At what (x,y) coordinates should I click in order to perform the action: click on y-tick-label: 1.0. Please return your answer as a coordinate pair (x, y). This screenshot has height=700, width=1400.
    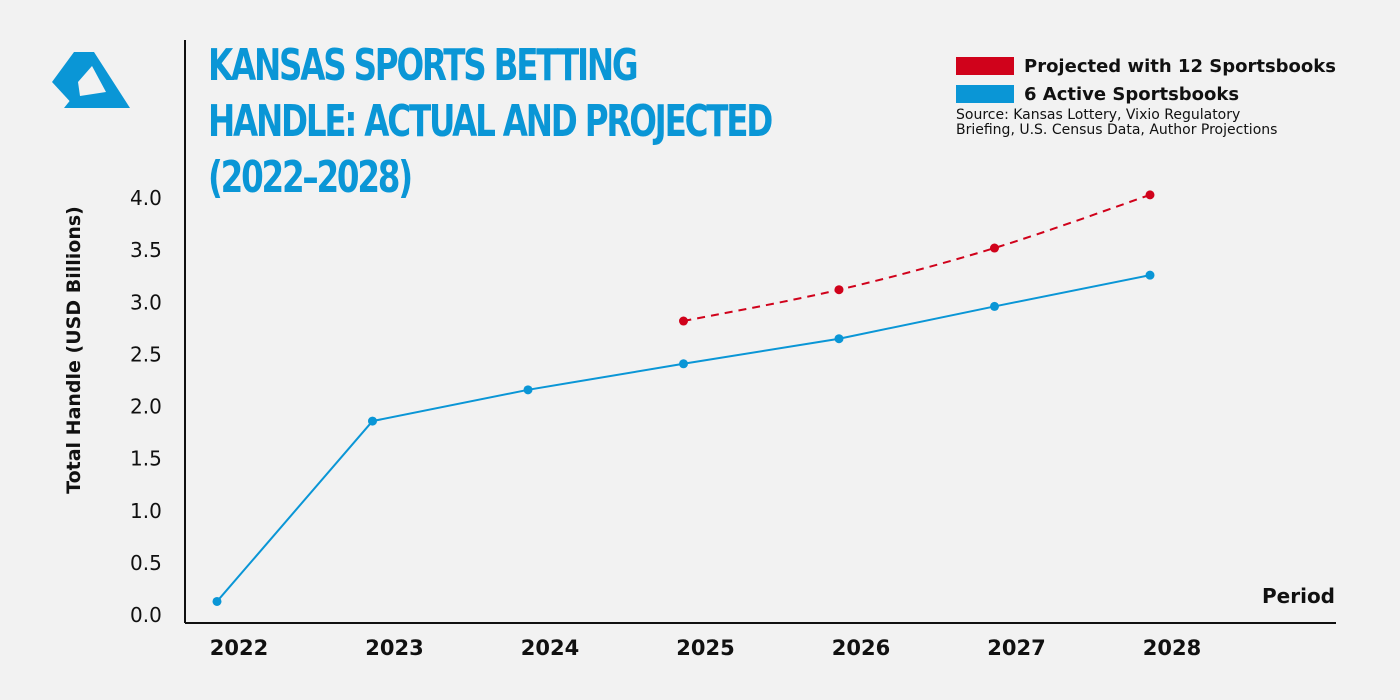
    Looking at the image, I should click on (146, 511).